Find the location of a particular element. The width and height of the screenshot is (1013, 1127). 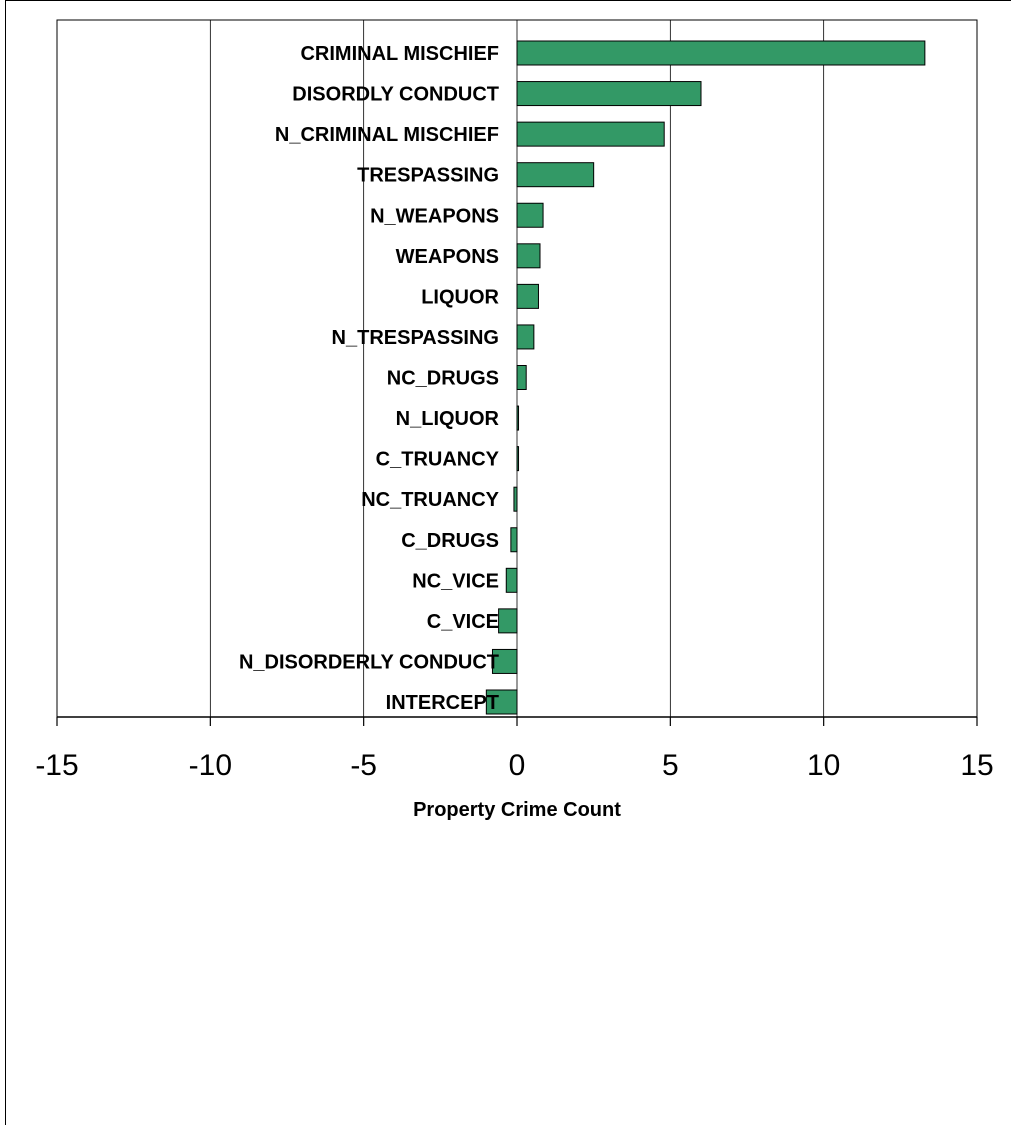

category-label: N_TRESPASSING is located at coordinates (415, 338).